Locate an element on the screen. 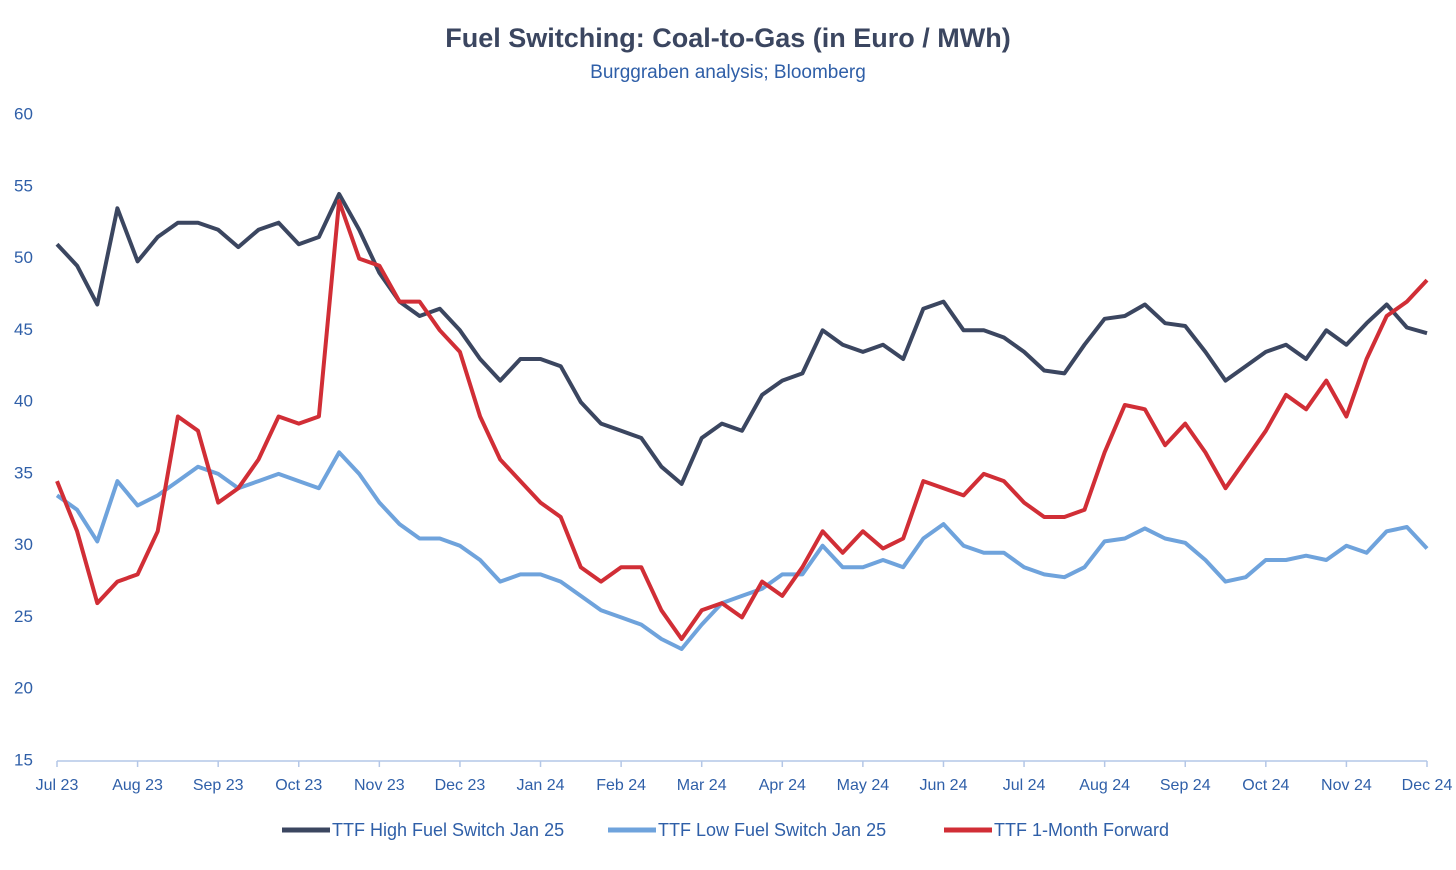  x-tick-label: Jul 23 is located at coordinates (57, 785).